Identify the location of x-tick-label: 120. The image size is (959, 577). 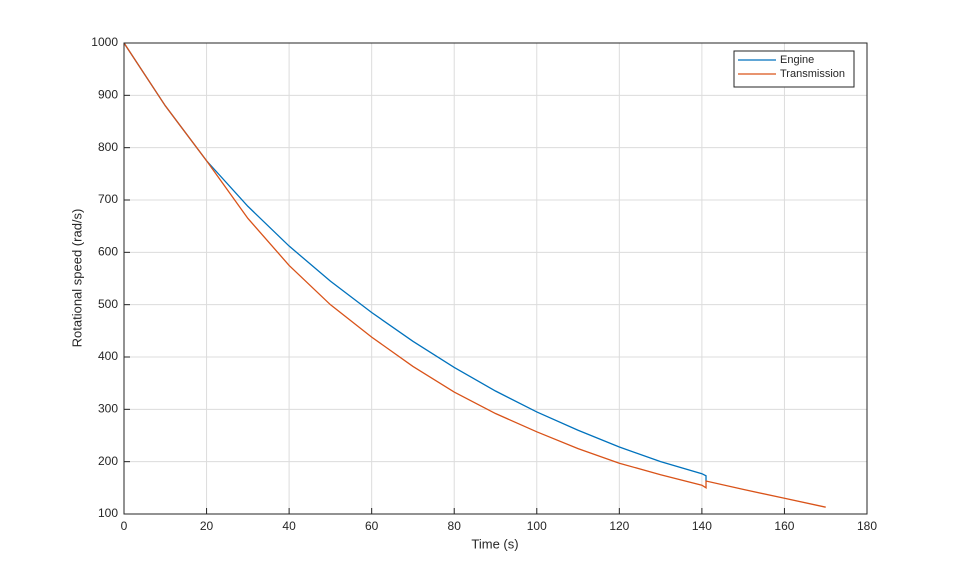
(619, 526).